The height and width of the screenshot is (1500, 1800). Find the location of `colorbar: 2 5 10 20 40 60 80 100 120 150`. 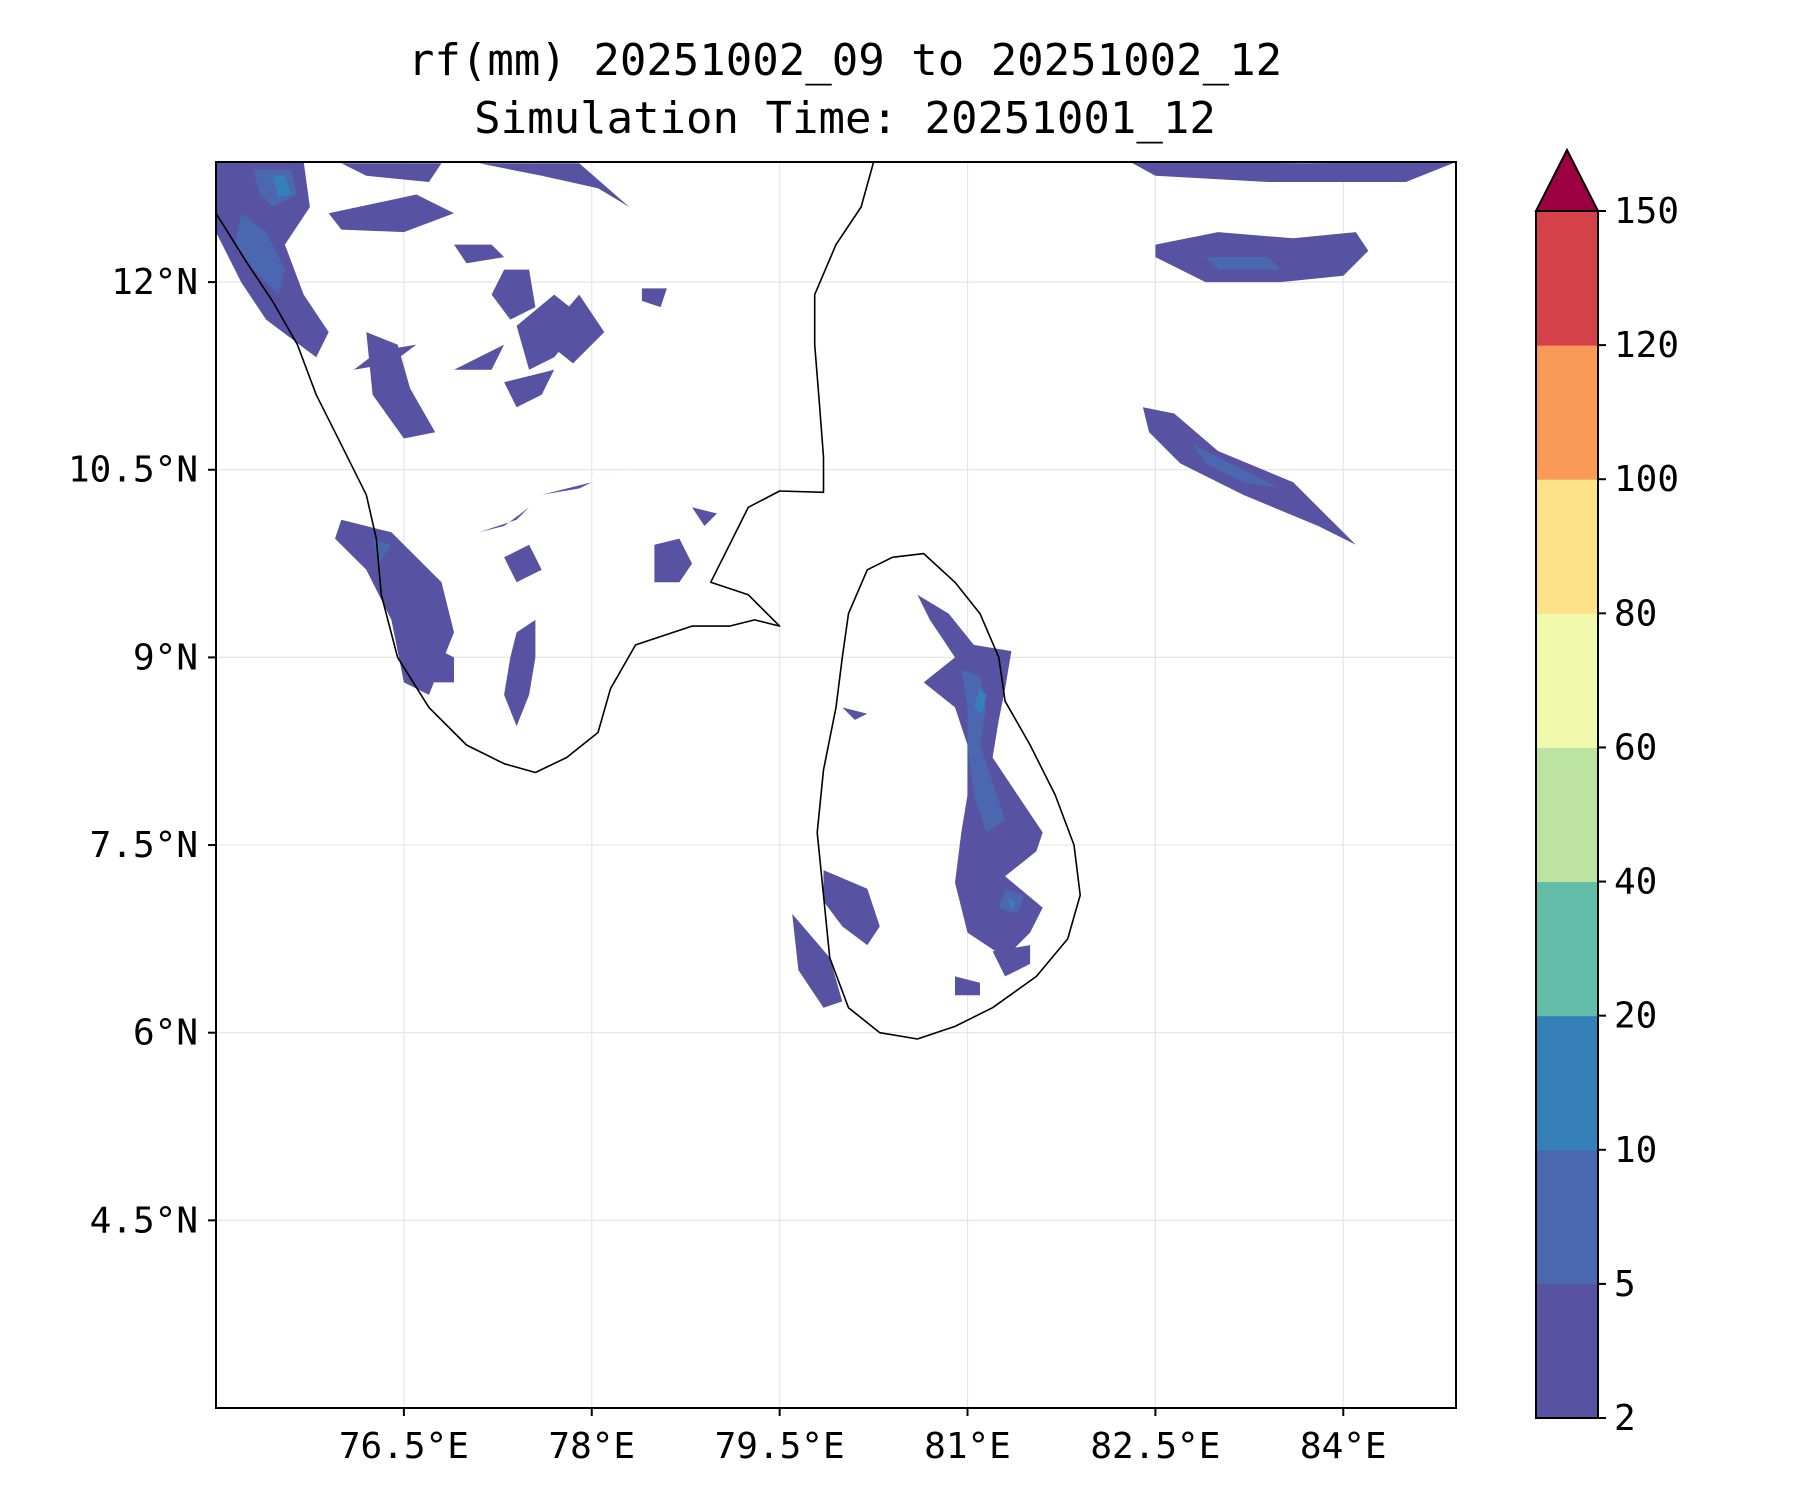

colorbar: 2 5 10 20 40 60 80 100 120 150 is located at coordinates (1606, 793).